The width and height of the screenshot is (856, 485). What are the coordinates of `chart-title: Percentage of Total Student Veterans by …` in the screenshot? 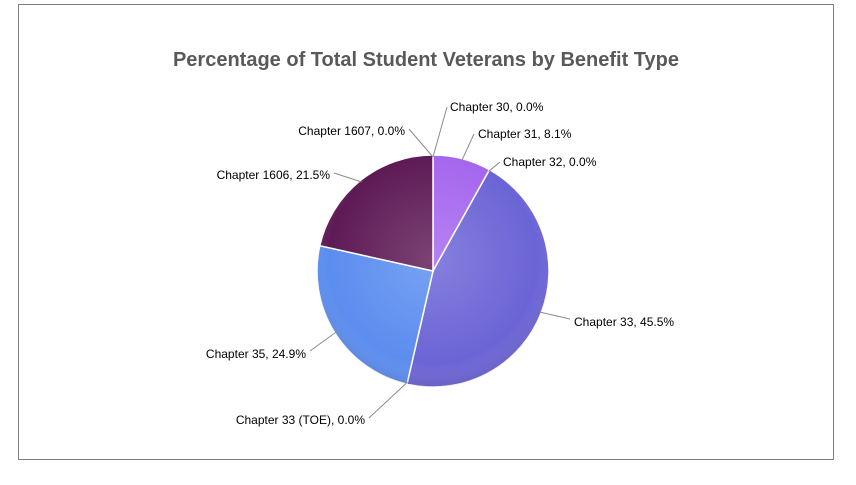 It's located at (426, 60).